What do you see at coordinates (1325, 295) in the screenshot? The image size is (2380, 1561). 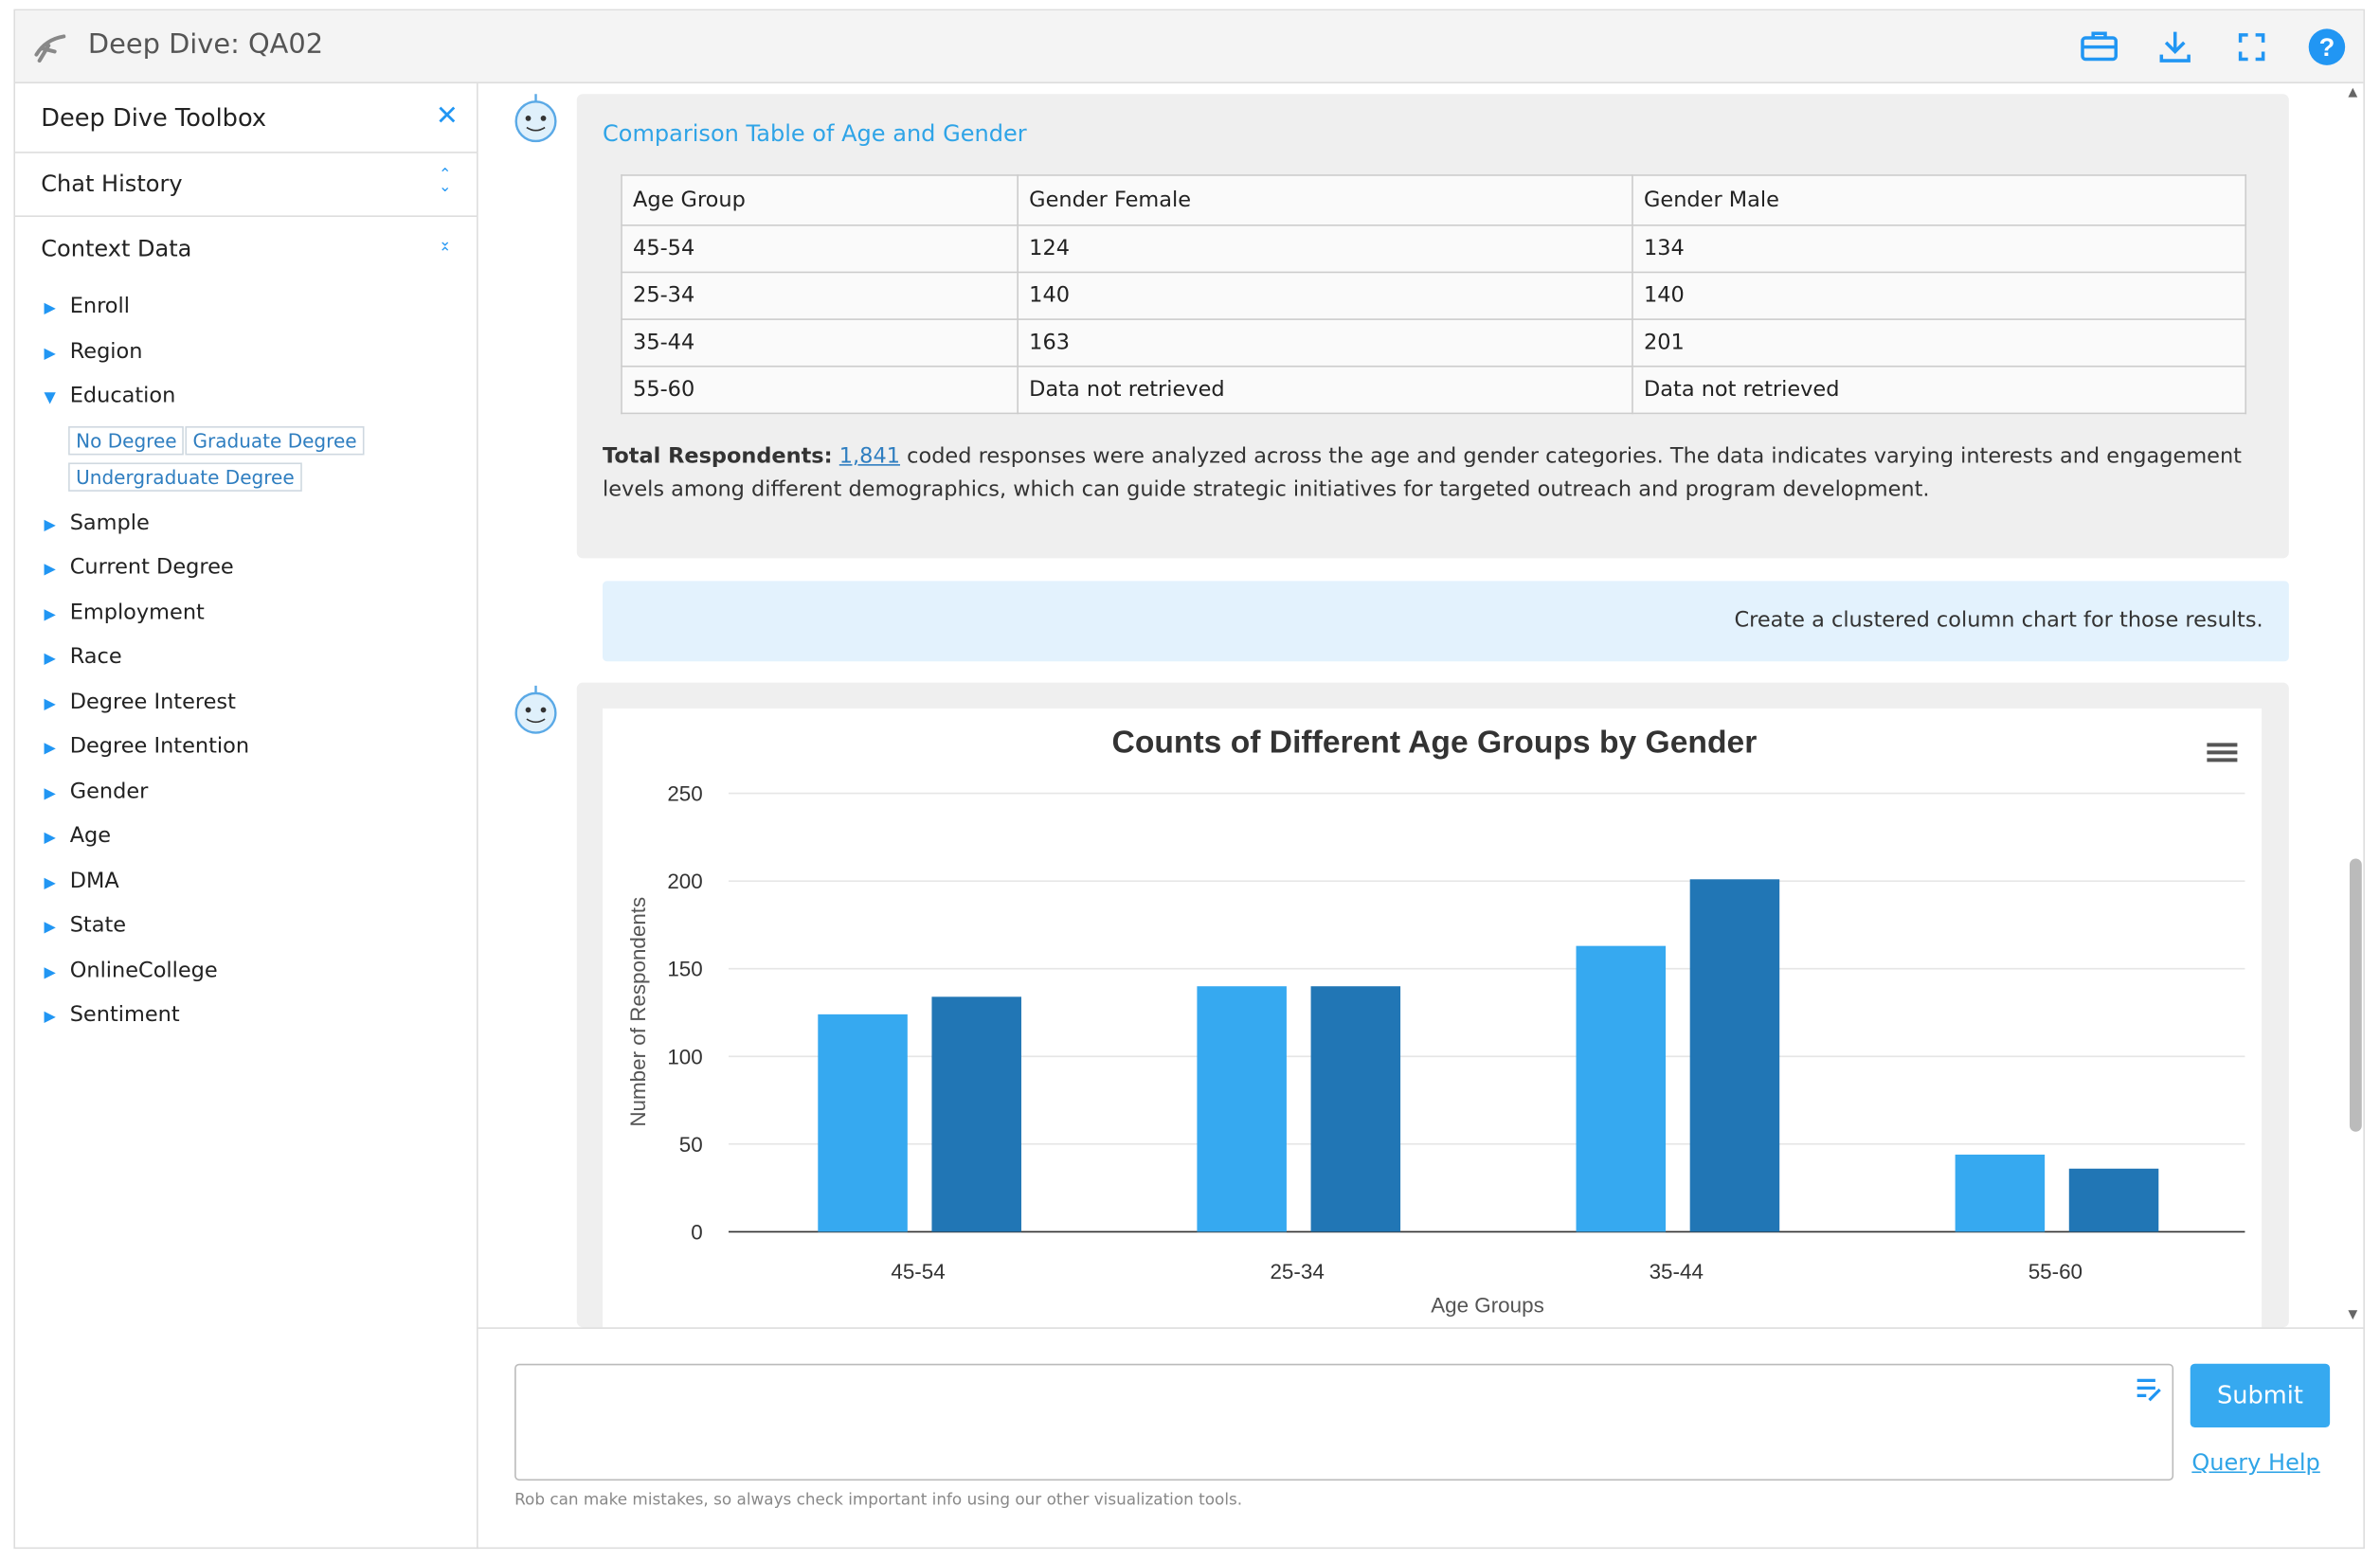 I see `table-cell: 140` at bounding box center [1325, 295].